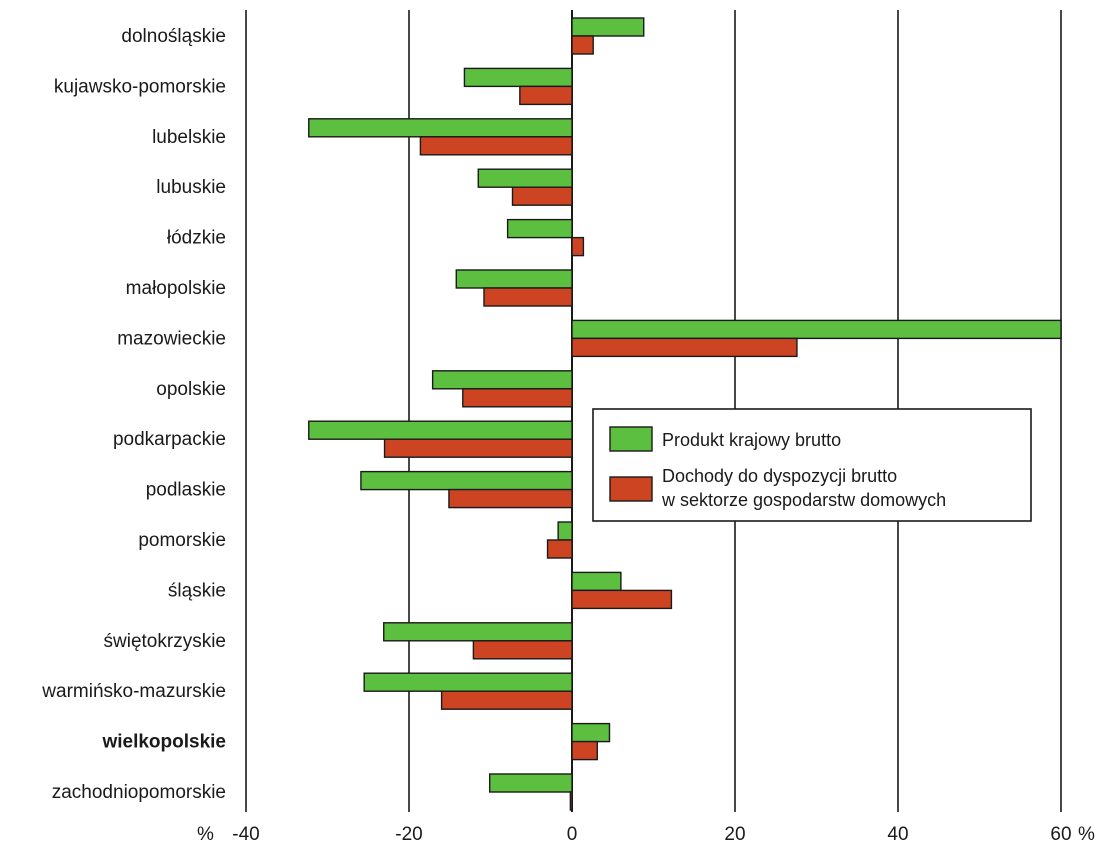 The width and height of the screenshot is (1099, 849). Describe the element at coordinates (751, 440) in the screenshot. I see `legend-label-pkb: Produkt krajowy brutto` at that location.